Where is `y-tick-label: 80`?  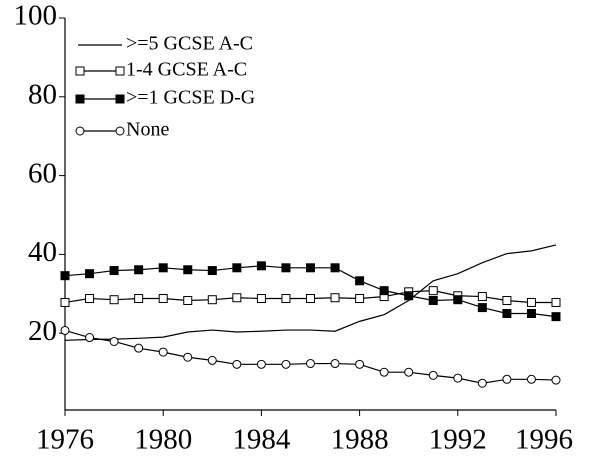
y-tick-label: 80 is located at coordinates (42, 94).